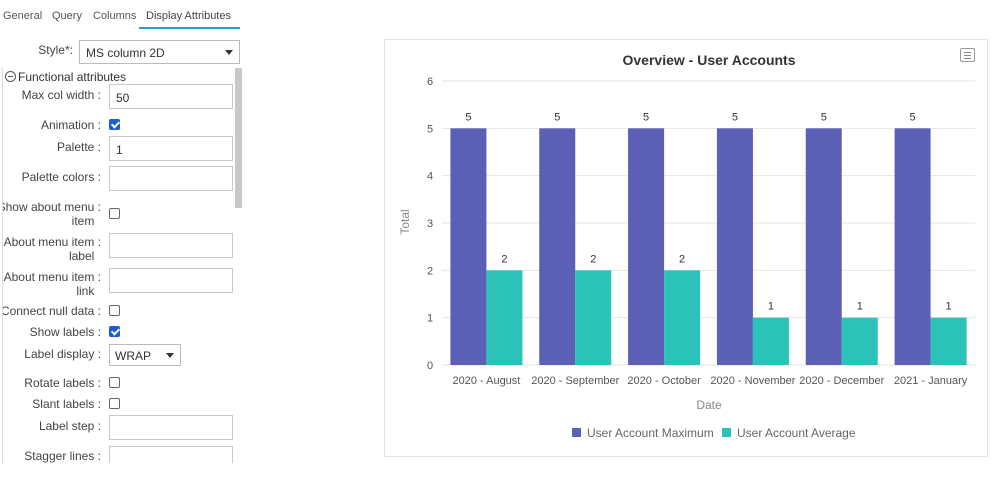 Image resolution: width=999 pixels, height=483 pixels. What do you see at coordinates (62, 456) in the screenshot?
I see `stagger-lines-label: Stagger lines :` at bounding box center [62, 456].